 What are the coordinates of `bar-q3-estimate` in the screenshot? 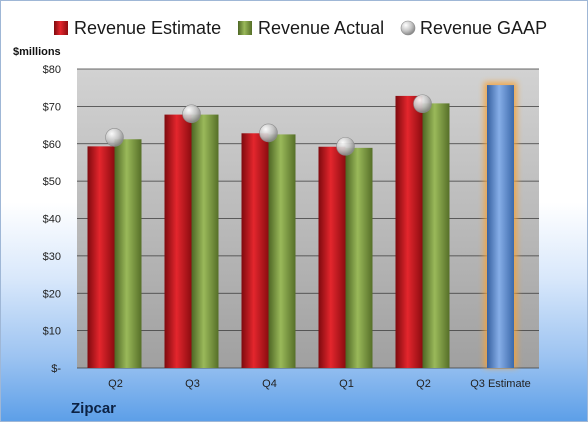 It's located at (500, 226).